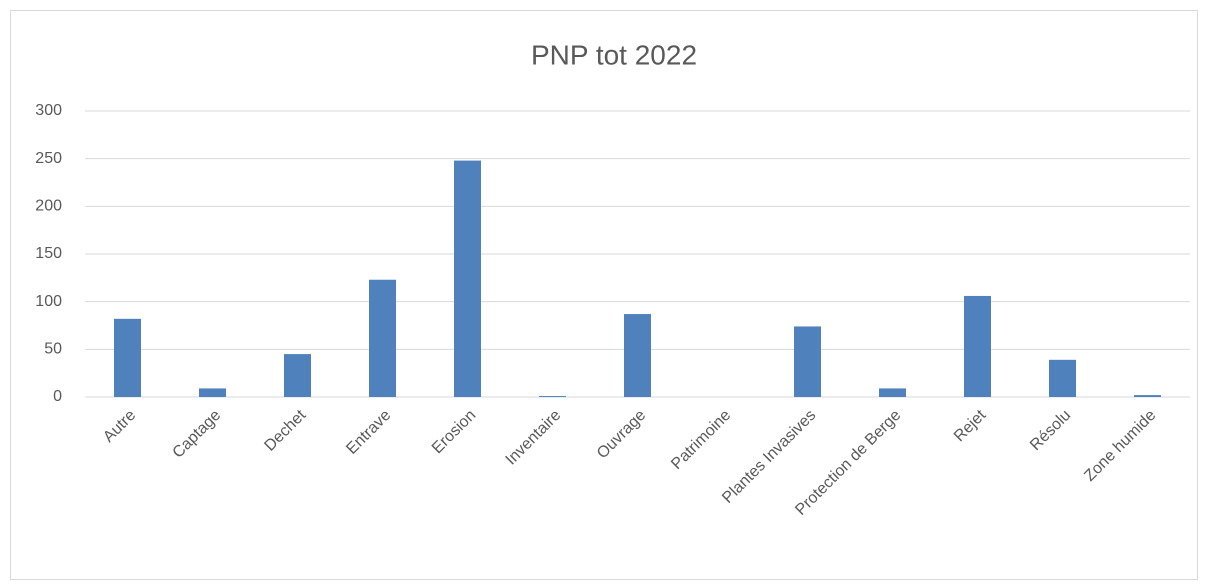  What do you see at coordinates (48, 206) in the screenshot?
I see `y-tick-label: 200` at bounding box center [48, 206].